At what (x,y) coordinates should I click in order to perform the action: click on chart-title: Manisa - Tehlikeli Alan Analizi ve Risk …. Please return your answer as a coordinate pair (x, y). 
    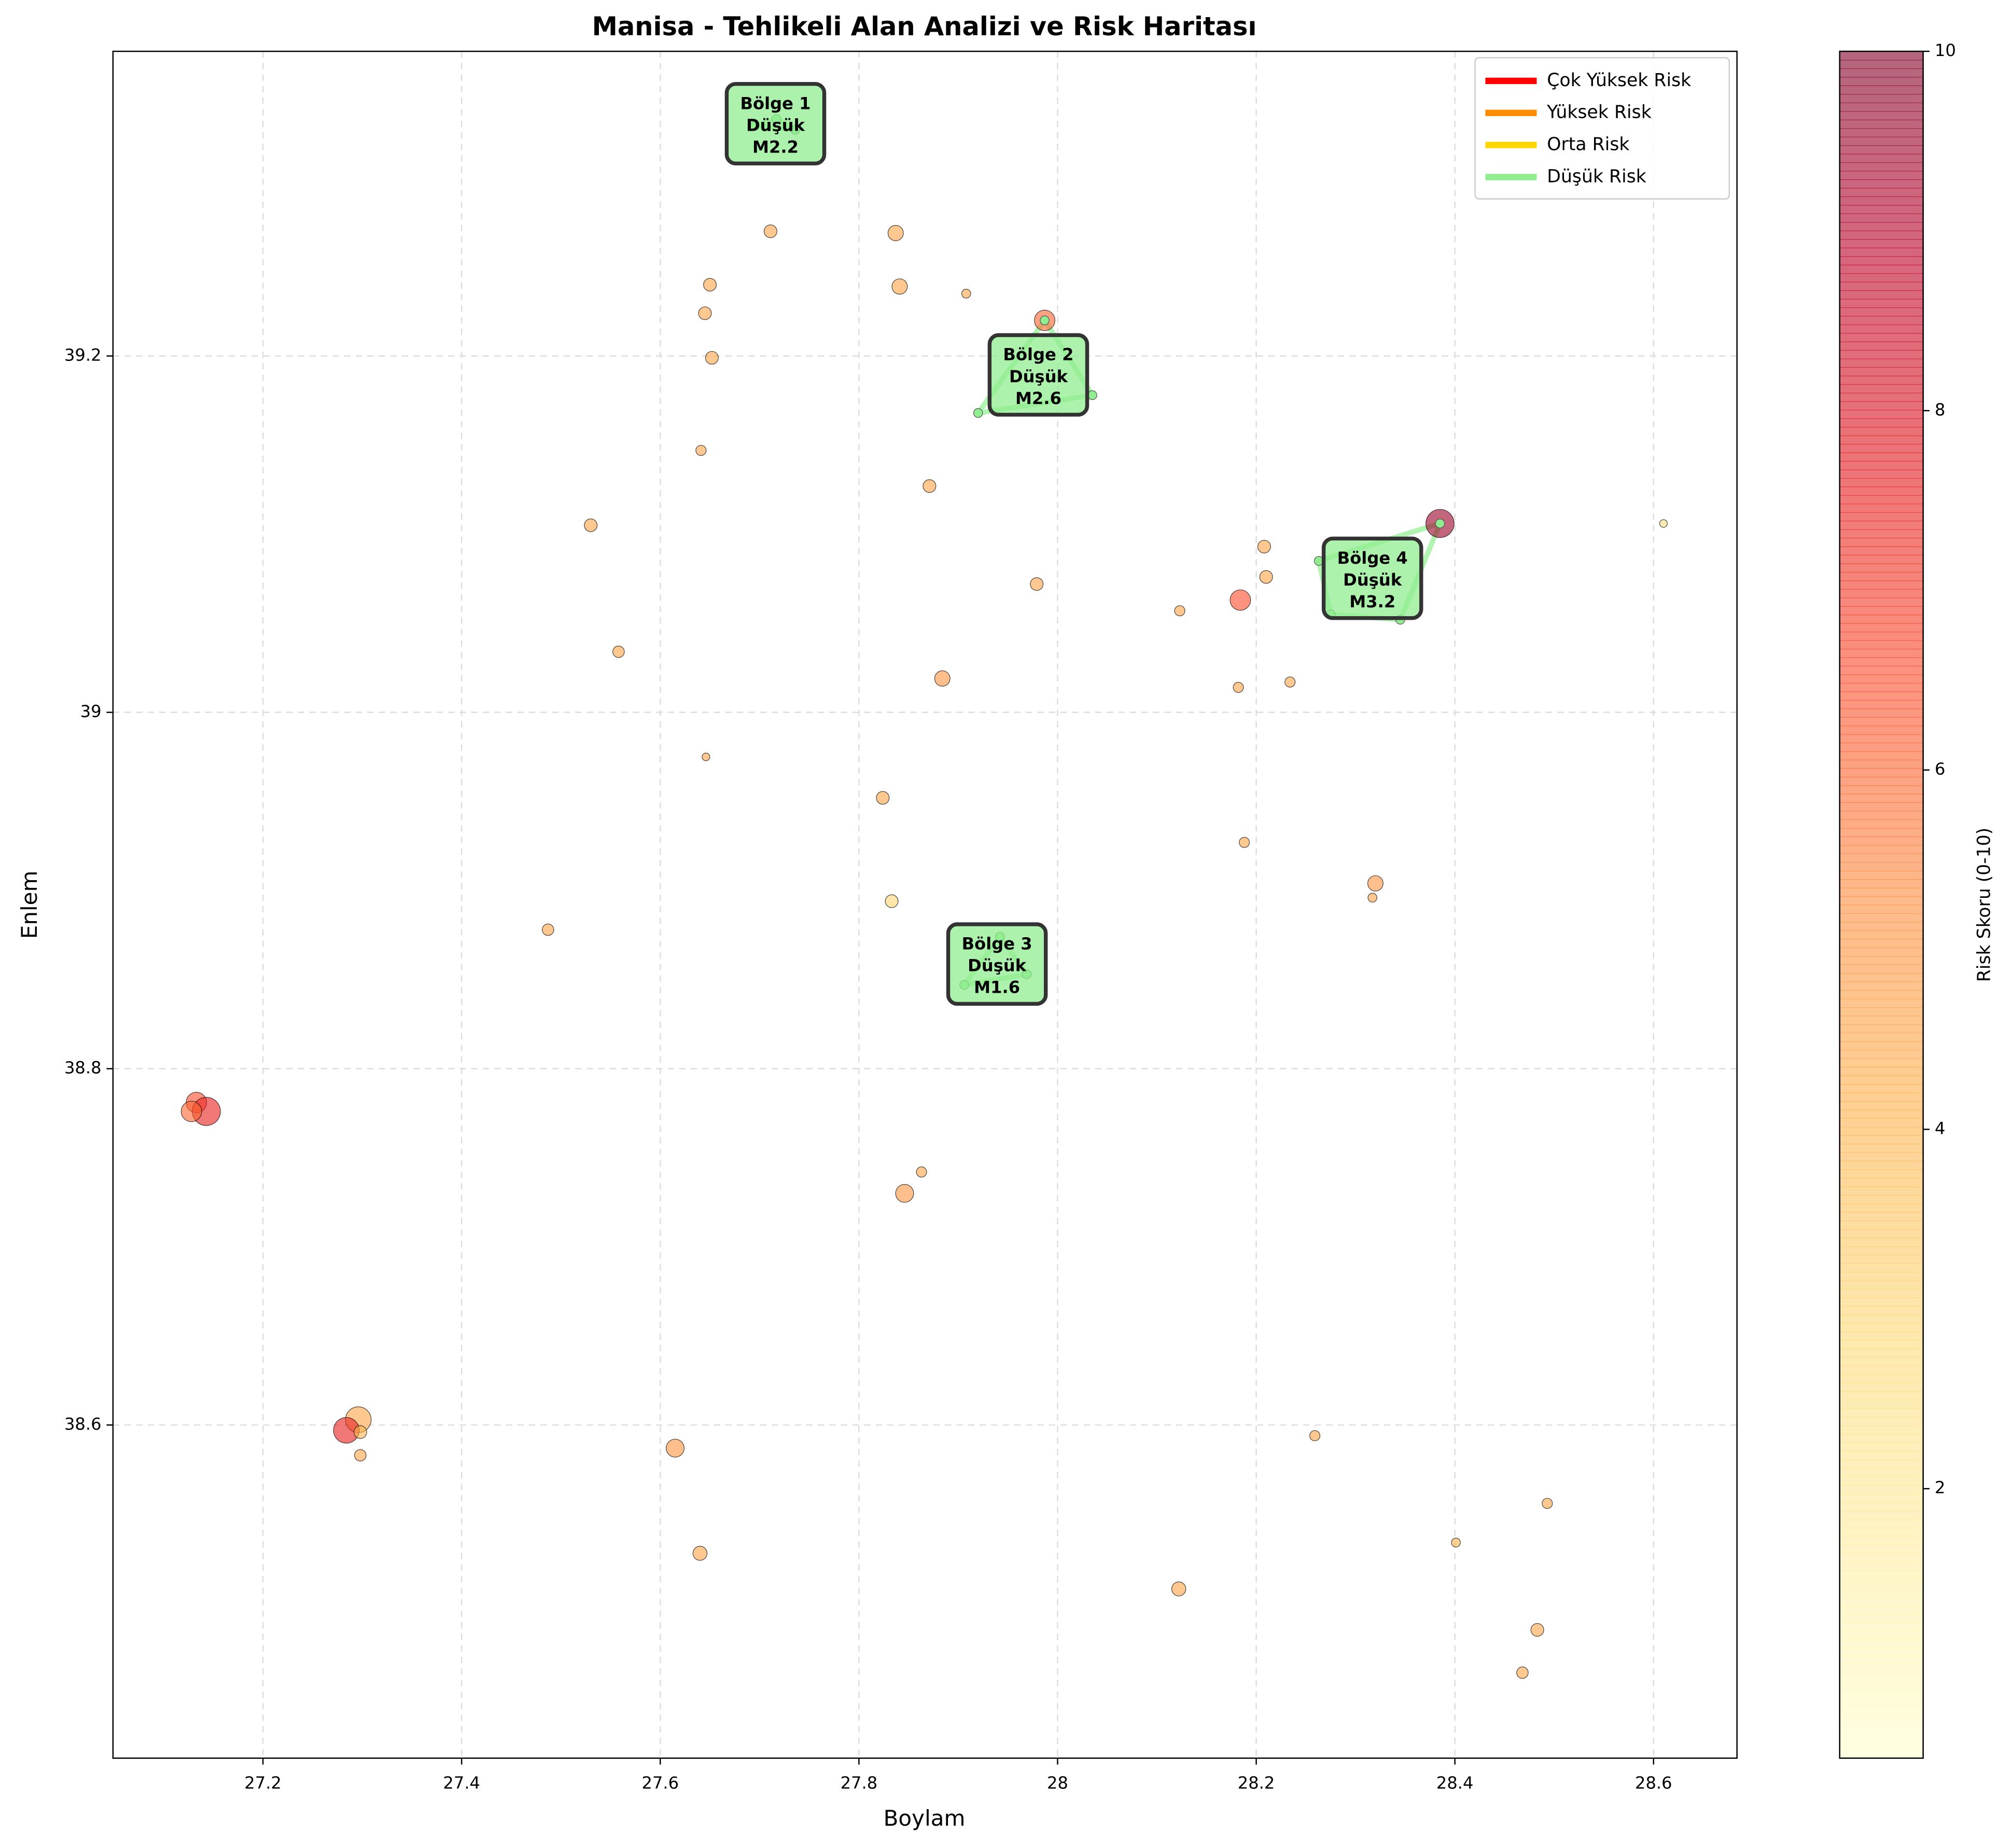
    Looking at the image, I should click on (925, 26).